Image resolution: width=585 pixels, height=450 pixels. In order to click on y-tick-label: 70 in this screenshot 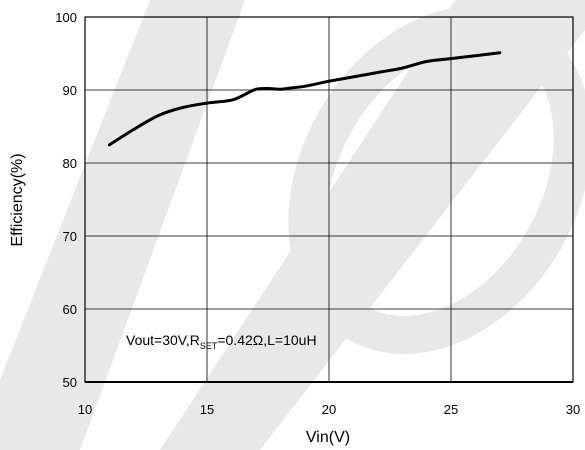, I will do `click(70, 236)`.